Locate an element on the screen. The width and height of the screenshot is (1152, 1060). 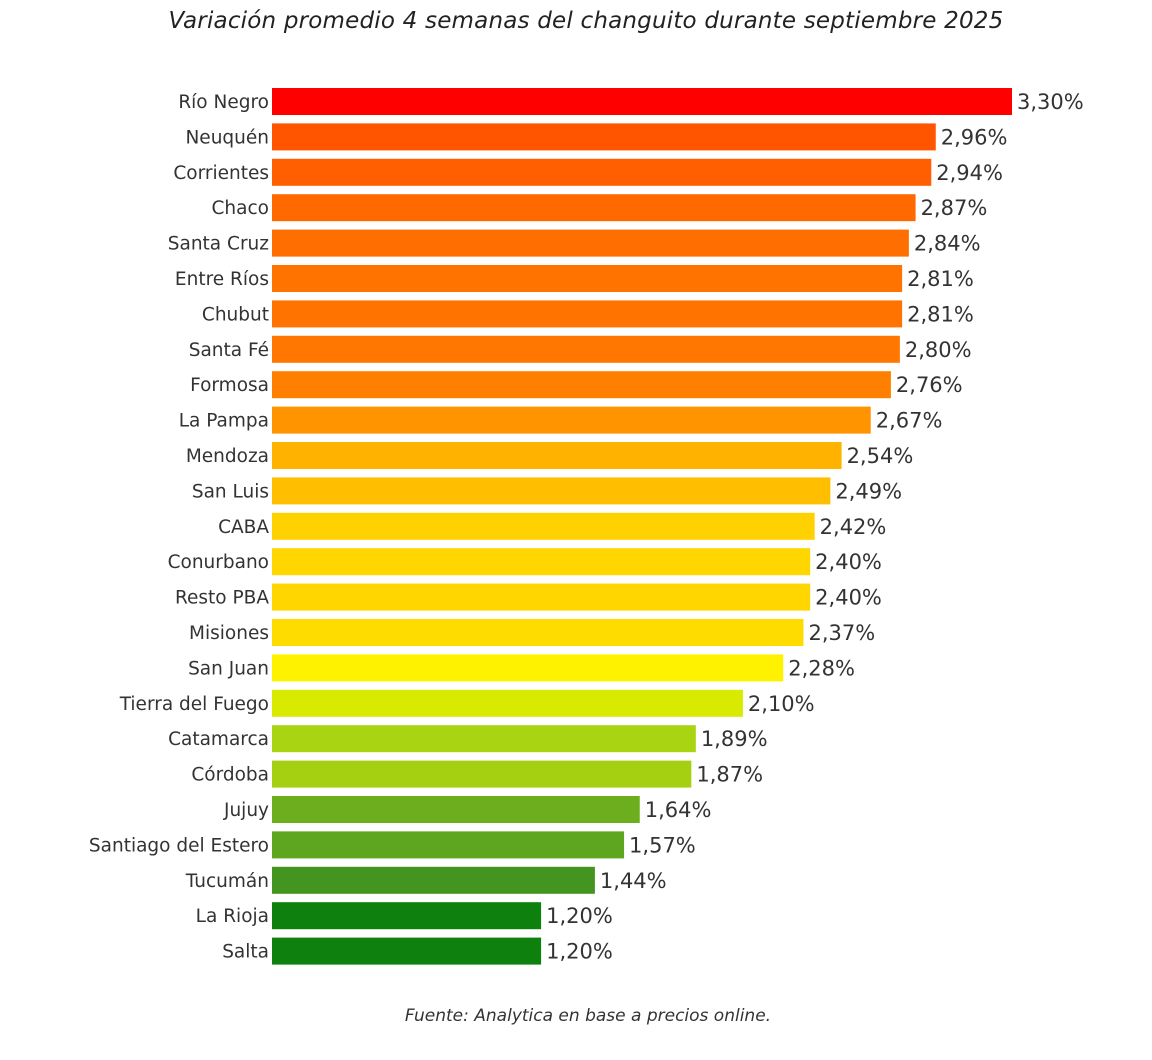
bar-la-rioja is located at coordinates (407, 916).